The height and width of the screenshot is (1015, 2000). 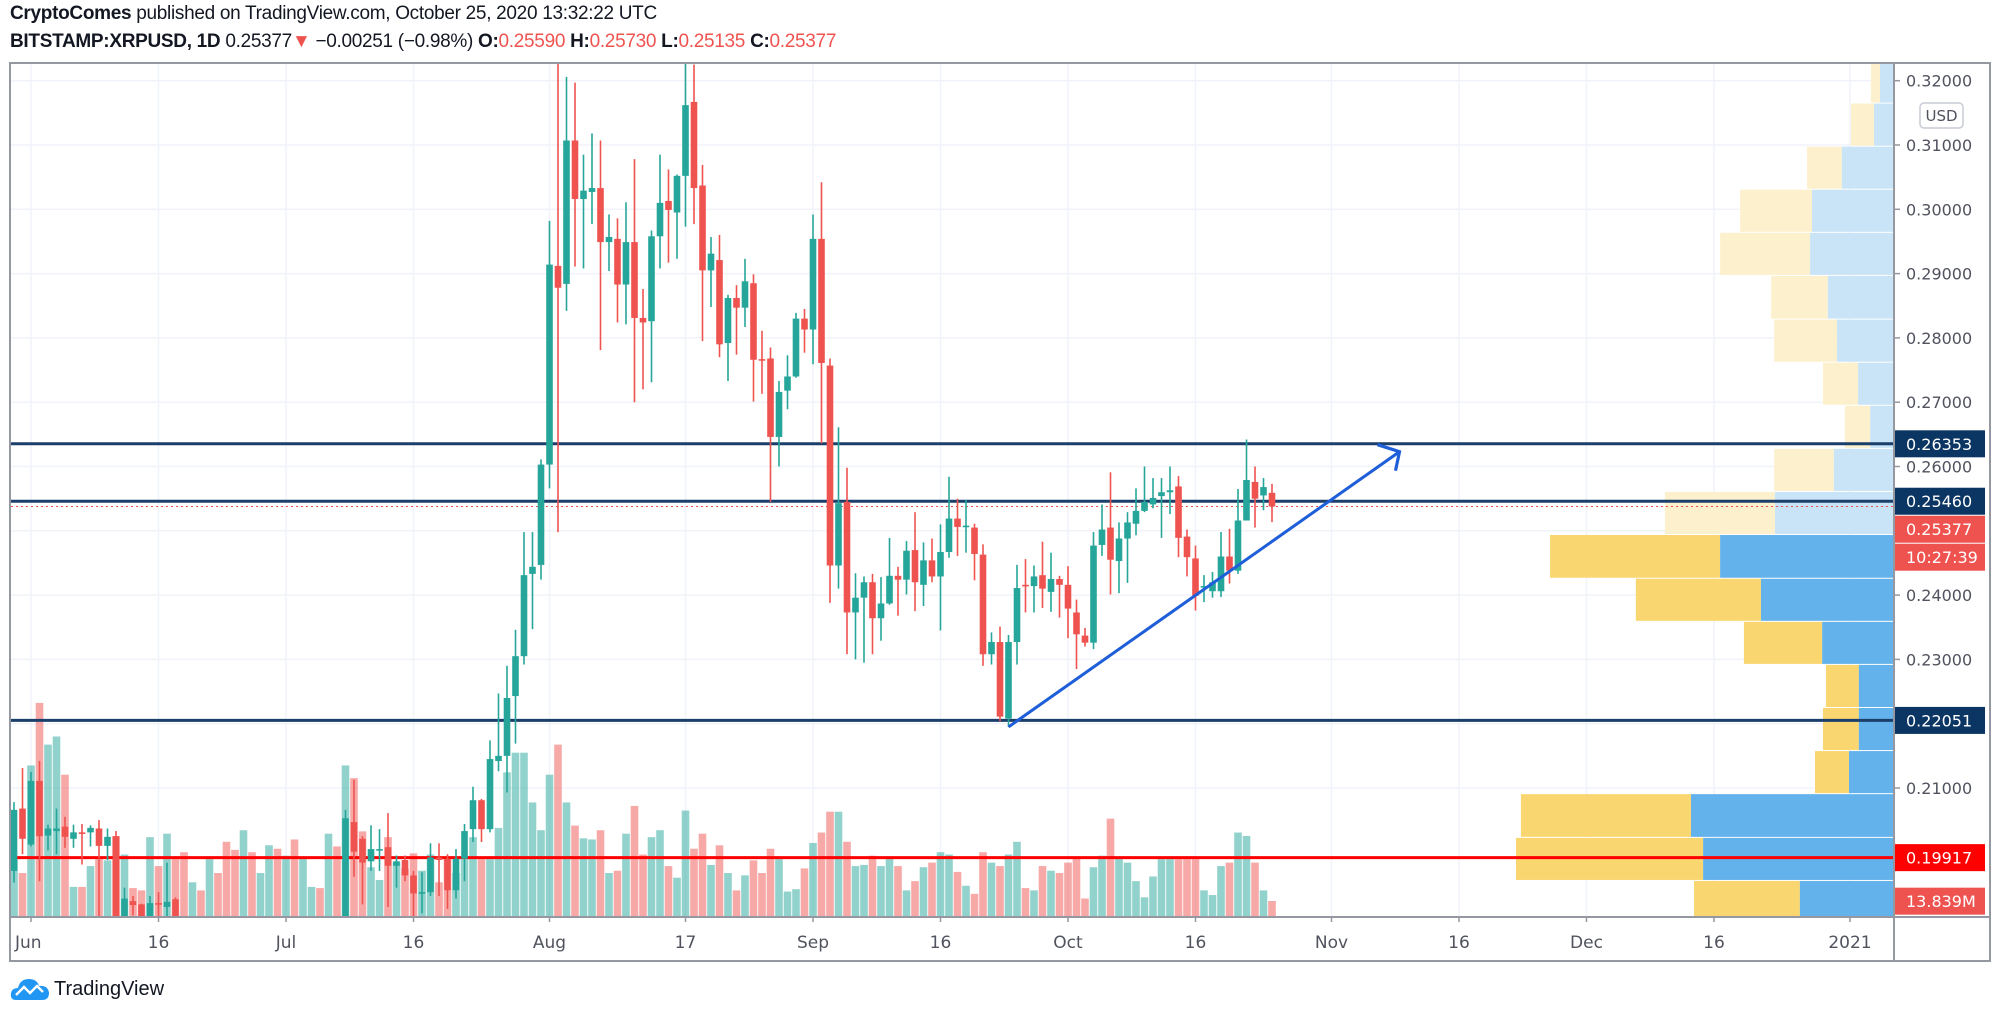 I want to click on currency-button, so click(x=1941, y=115).